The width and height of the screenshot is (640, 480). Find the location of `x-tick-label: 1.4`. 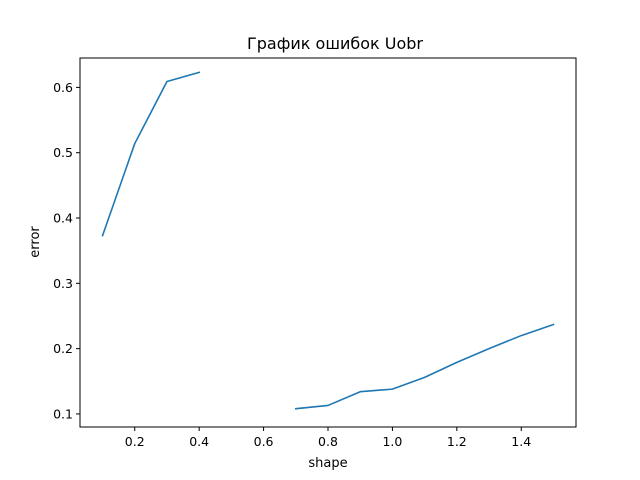

x-tick-label: 1.4 is located at coordinates (521, 441).